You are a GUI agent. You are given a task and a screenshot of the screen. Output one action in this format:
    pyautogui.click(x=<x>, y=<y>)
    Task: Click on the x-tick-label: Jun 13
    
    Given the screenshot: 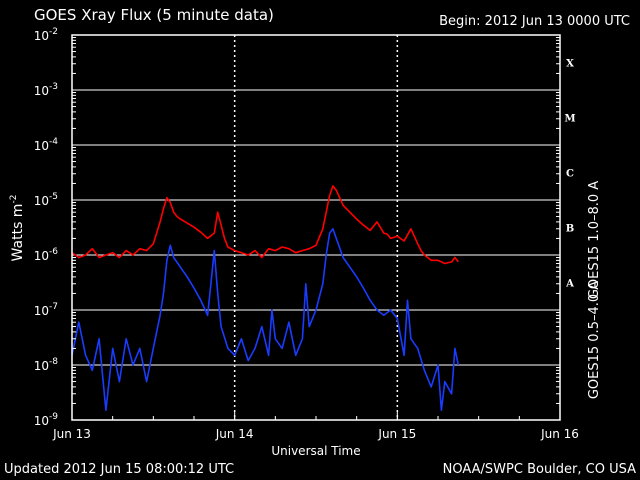 What is the action you would take?
    pyautogui.click(x=71, y=434)
    